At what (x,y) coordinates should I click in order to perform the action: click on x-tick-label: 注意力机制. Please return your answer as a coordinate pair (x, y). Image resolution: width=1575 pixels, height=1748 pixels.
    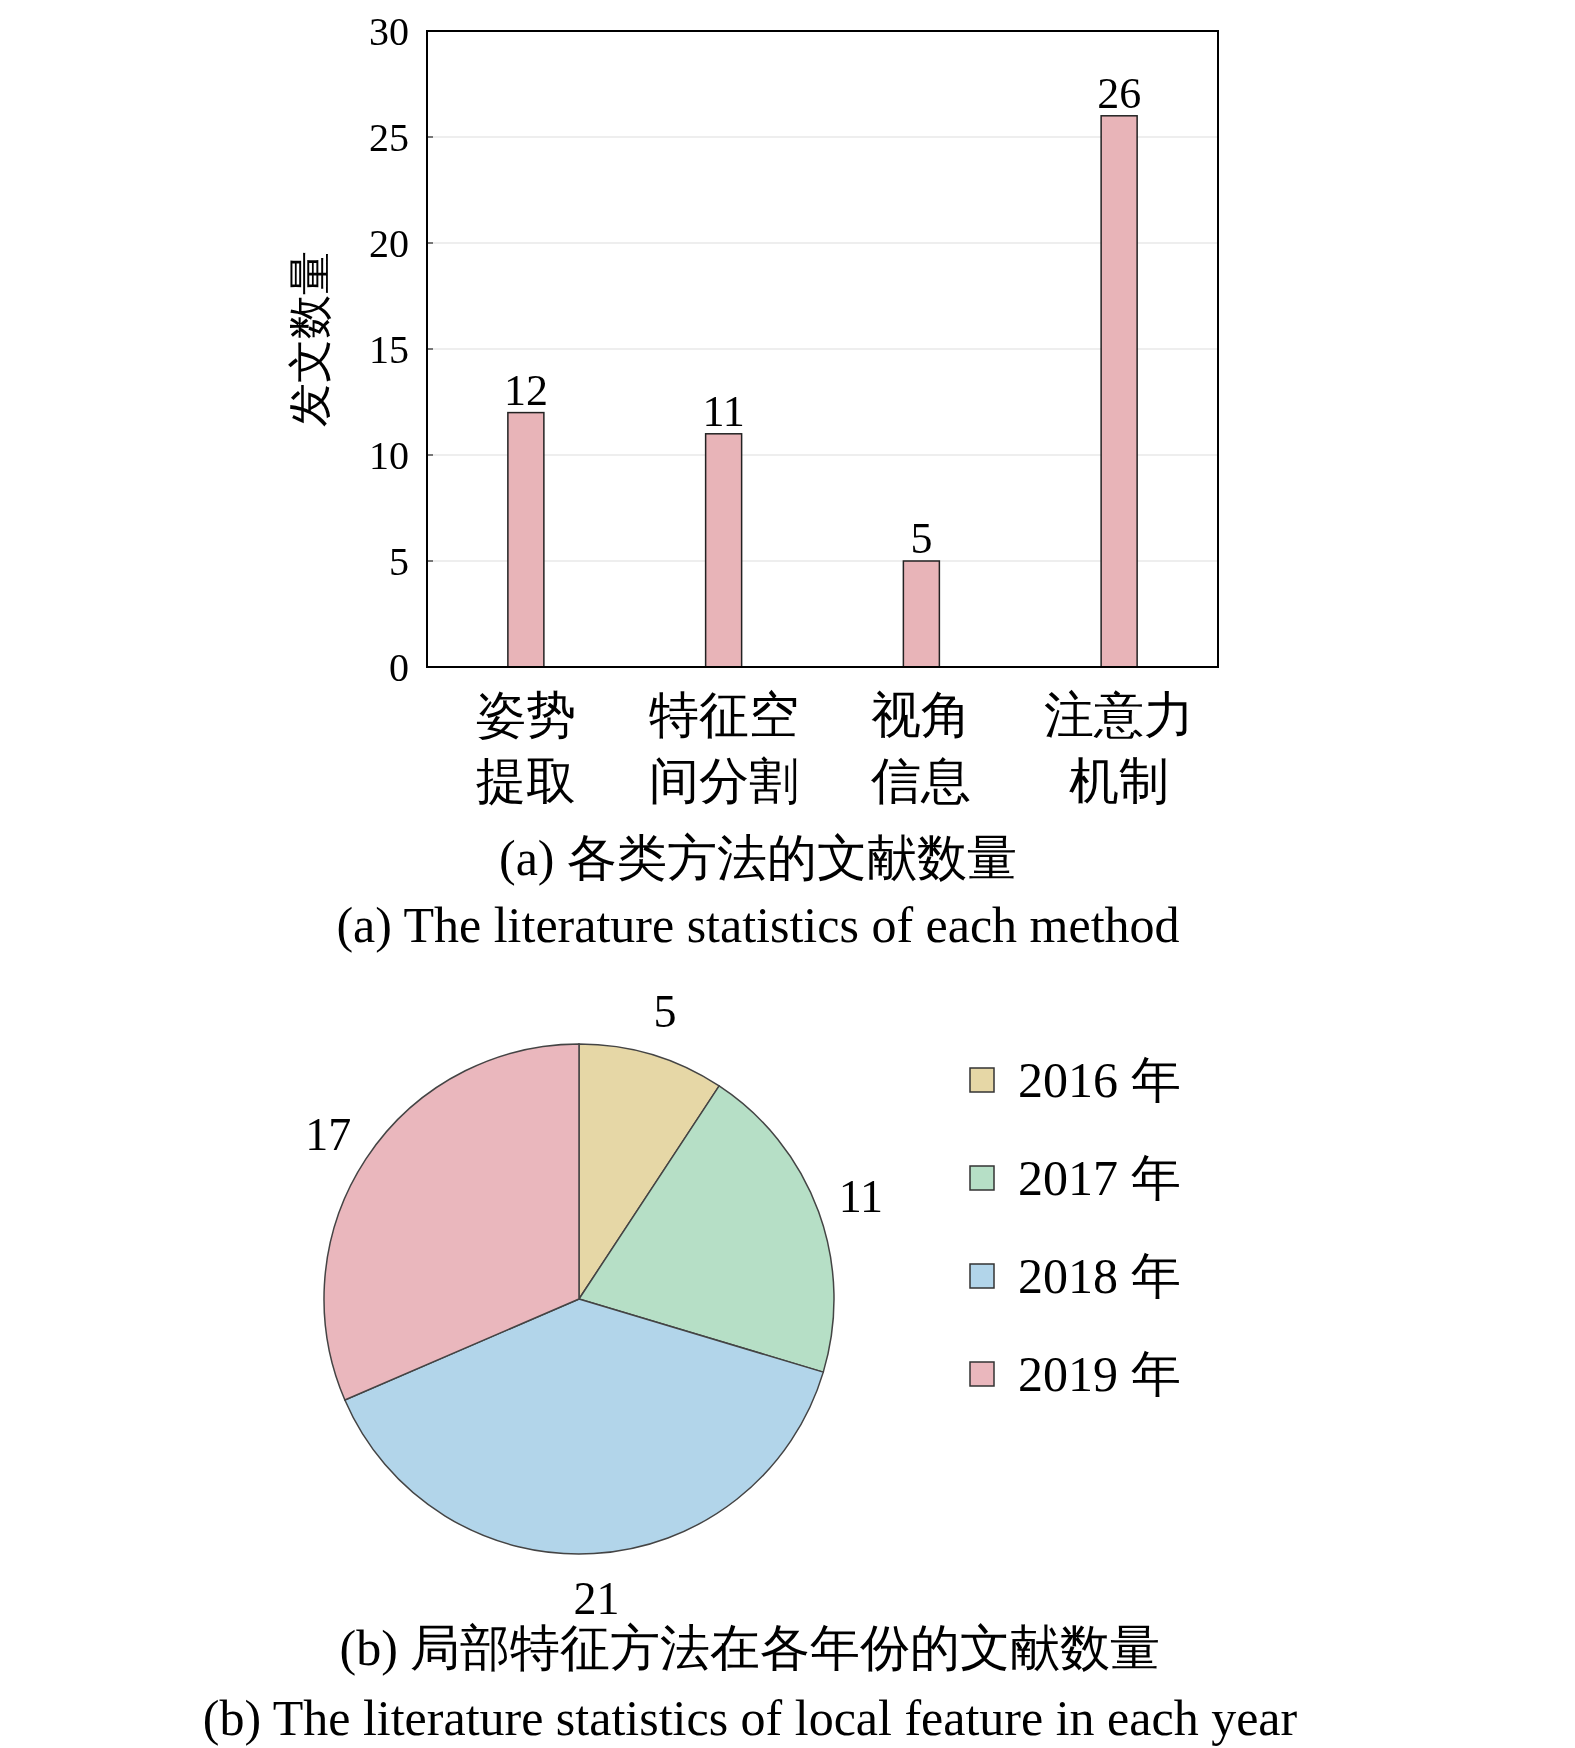
    Looking at the image, I should click on (1119, 748).